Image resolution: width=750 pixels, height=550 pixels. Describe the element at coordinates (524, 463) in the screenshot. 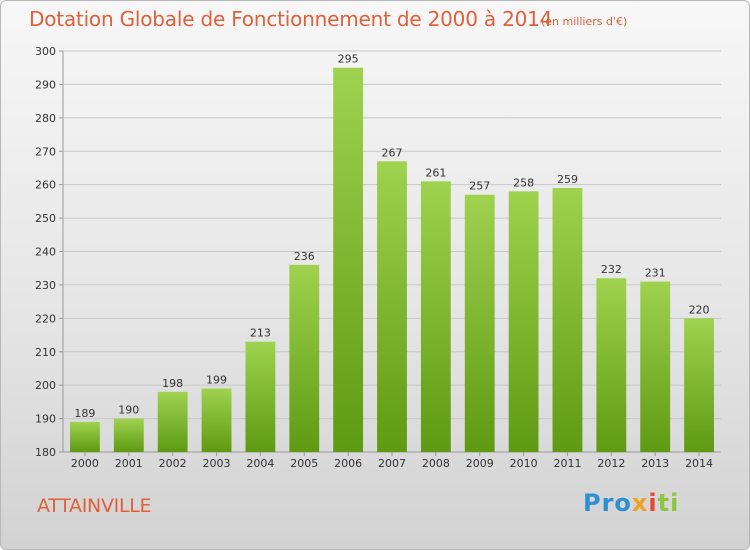

I see `x-tick-label: 2010` at that location.